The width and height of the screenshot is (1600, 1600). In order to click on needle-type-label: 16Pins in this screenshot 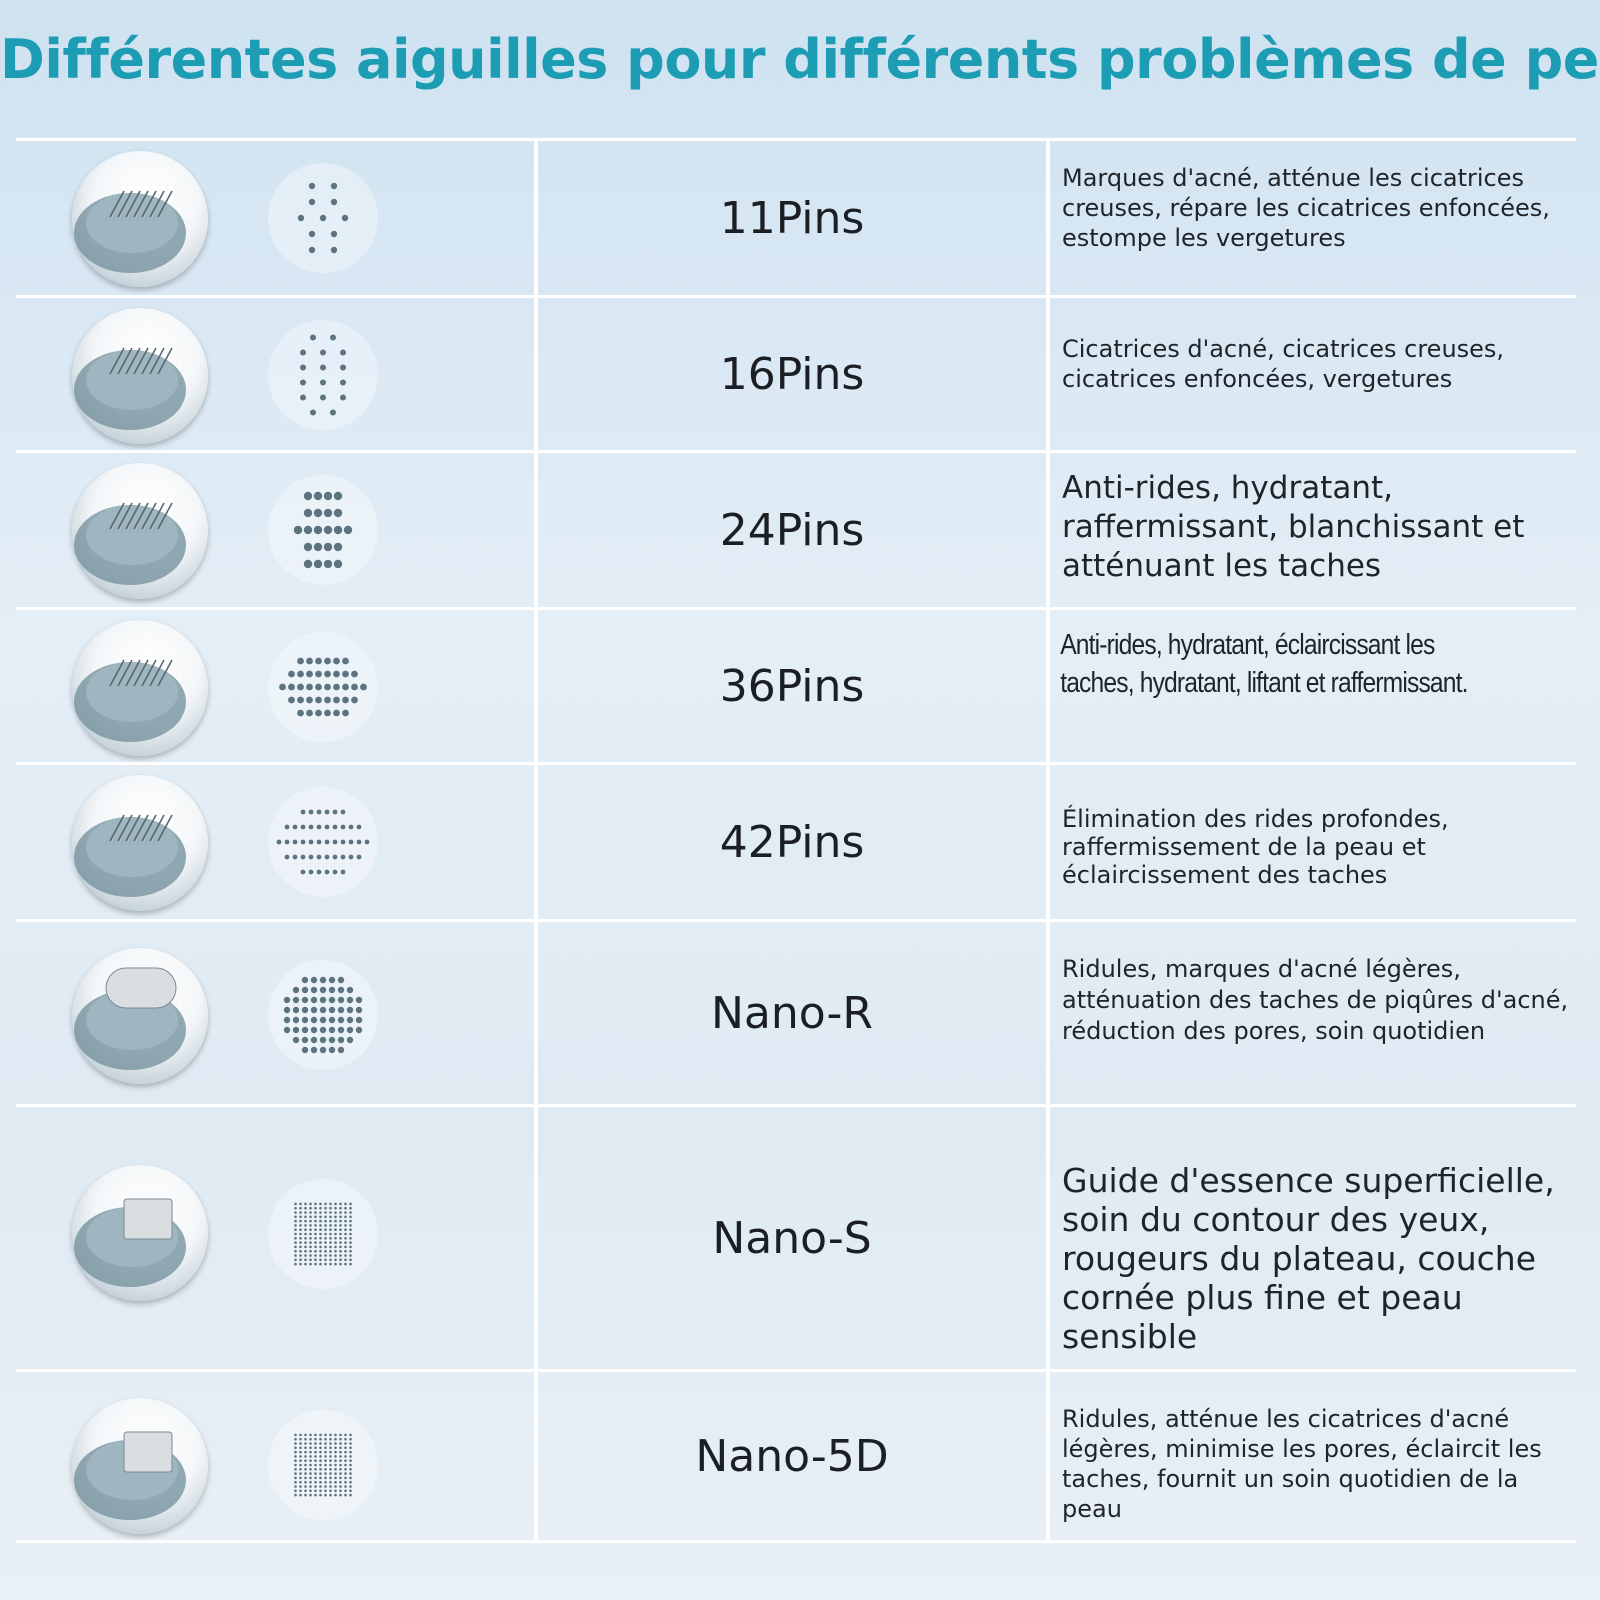, I will do `click(794, 374)`.